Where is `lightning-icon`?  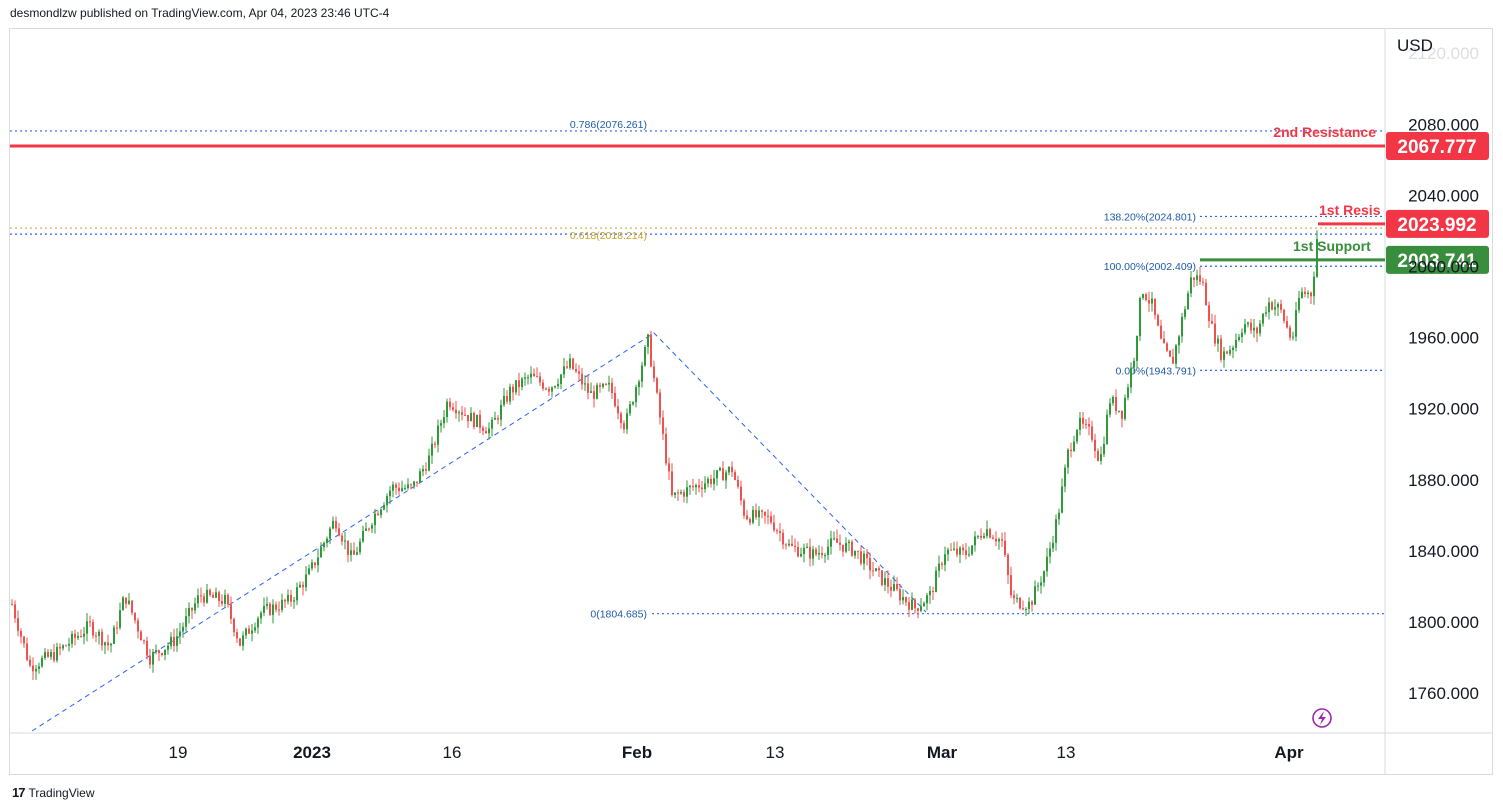
lightning-icon is located at coordinates (1322, 718).